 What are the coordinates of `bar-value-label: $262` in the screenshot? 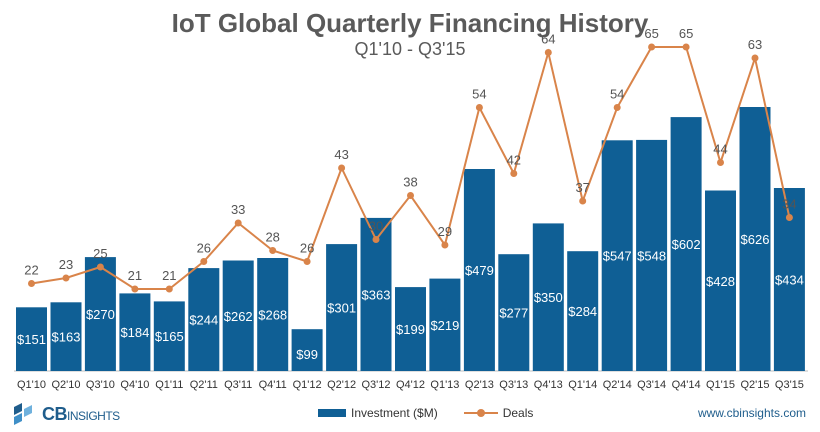 It's located at (238, 316).